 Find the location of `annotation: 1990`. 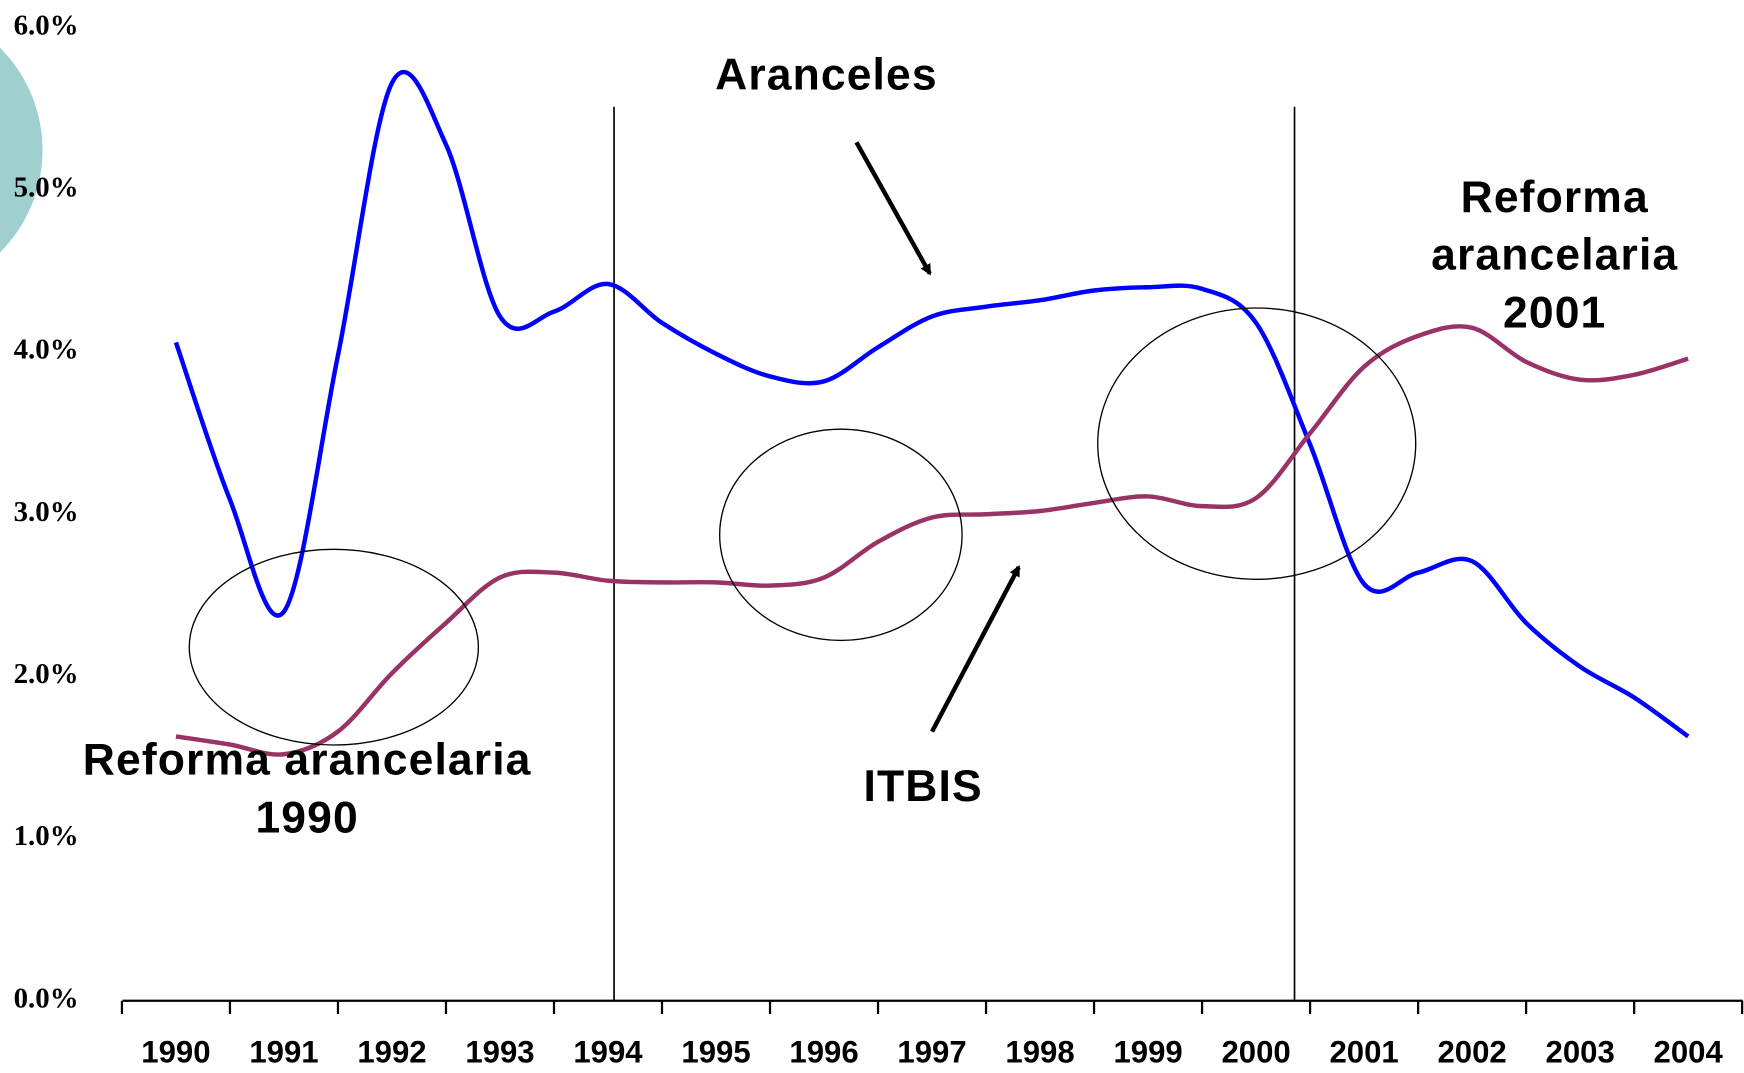

annotation: 1990 is located at coordinates (306, 817).